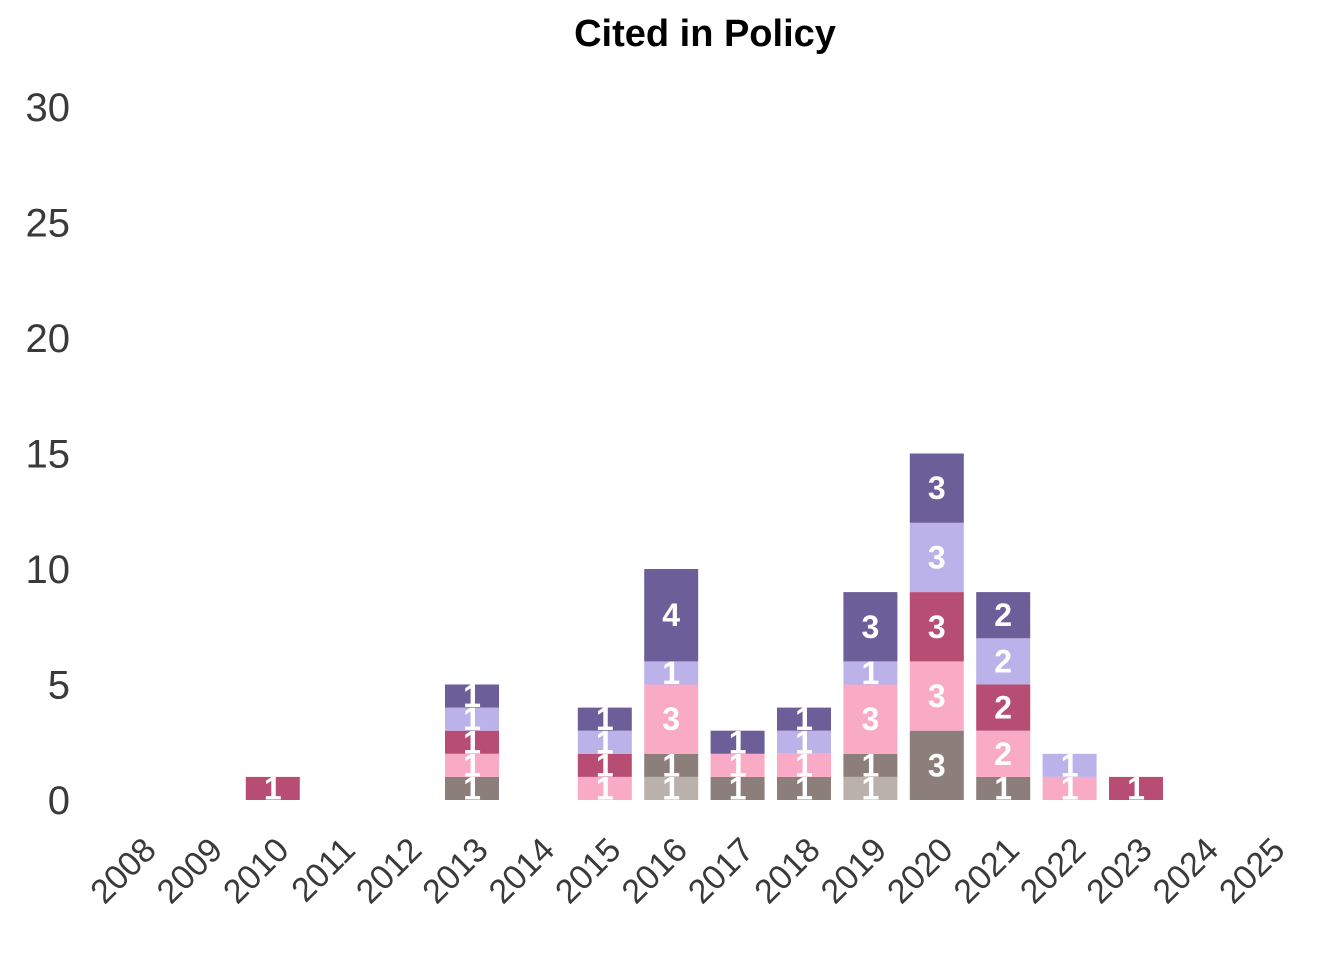 This screenshot has height=960, width=1344. What do you see at coordinates (256, 871) in the screenshot?
I see `x-tick-label: 2010` at bounding box center [256, 871].